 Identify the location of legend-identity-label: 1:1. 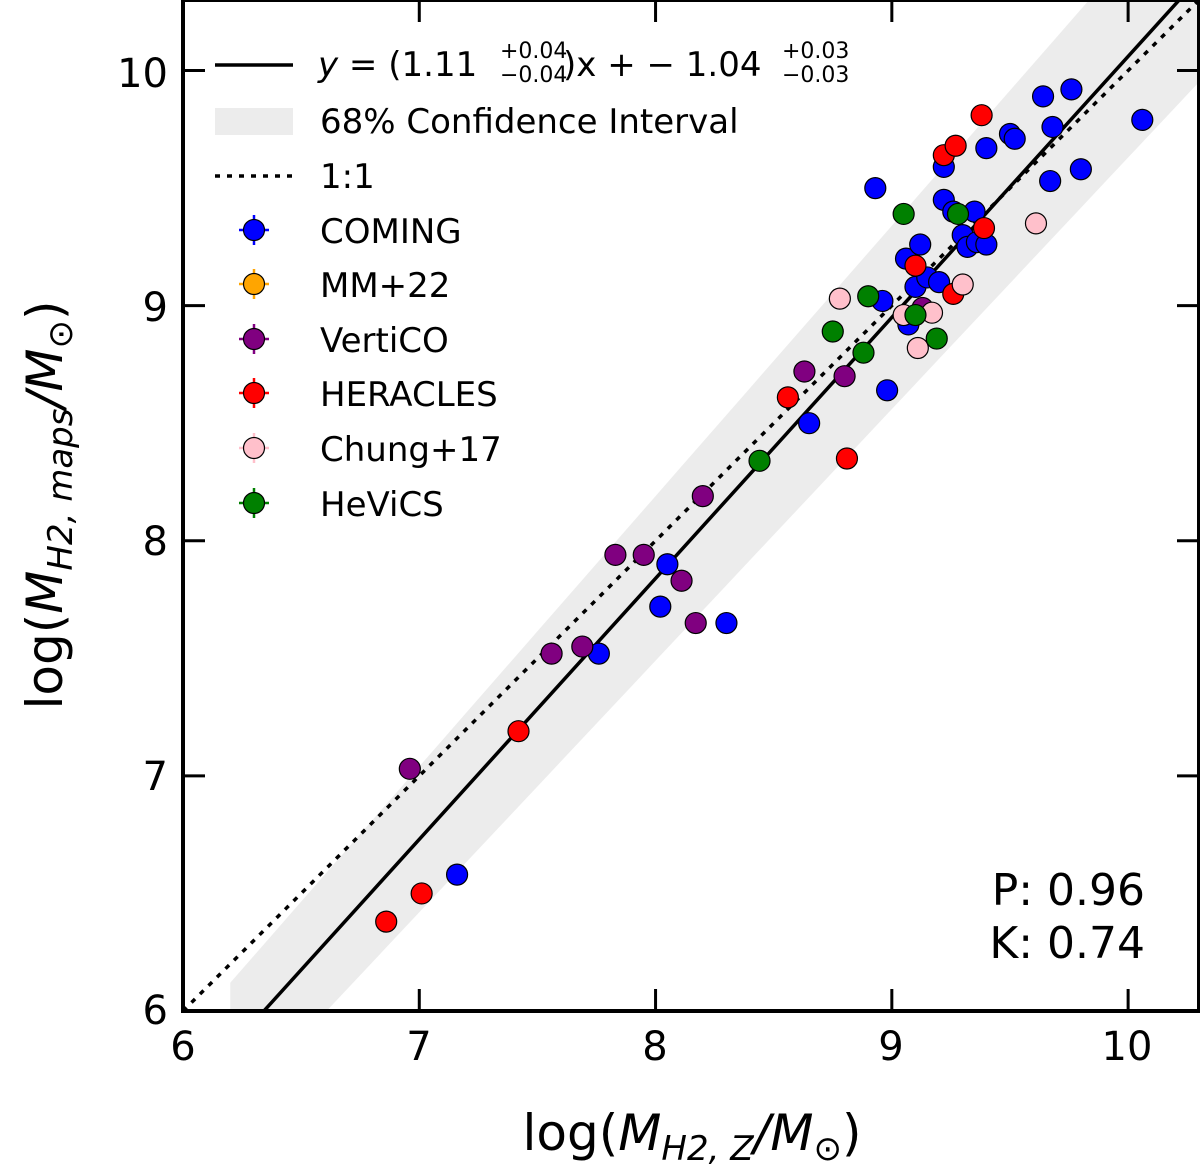
(347, 177).